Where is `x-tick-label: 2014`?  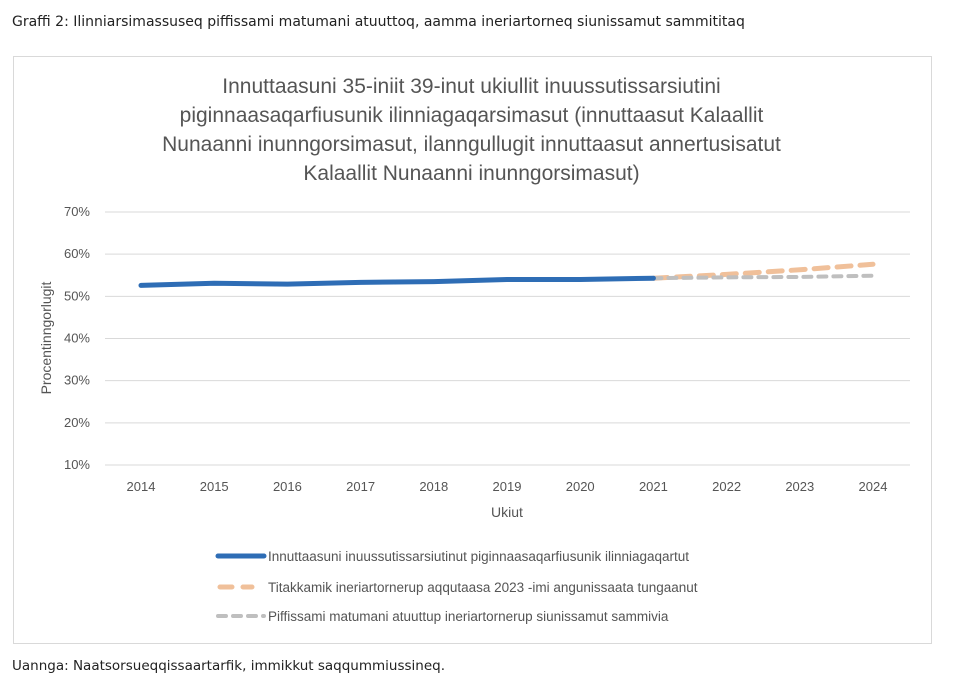
x-tick-label: 2014 is located at coordinates (141, 486).